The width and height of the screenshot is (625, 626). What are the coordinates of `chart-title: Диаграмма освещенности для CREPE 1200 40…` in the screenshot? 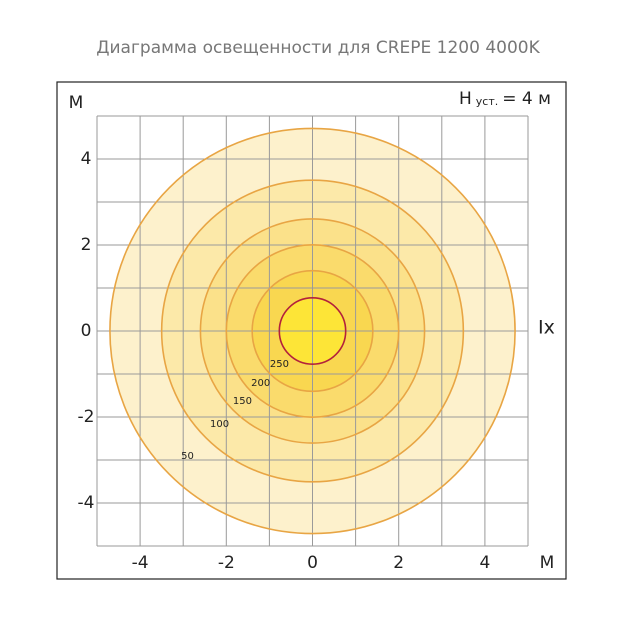 It's located at (318, 48).